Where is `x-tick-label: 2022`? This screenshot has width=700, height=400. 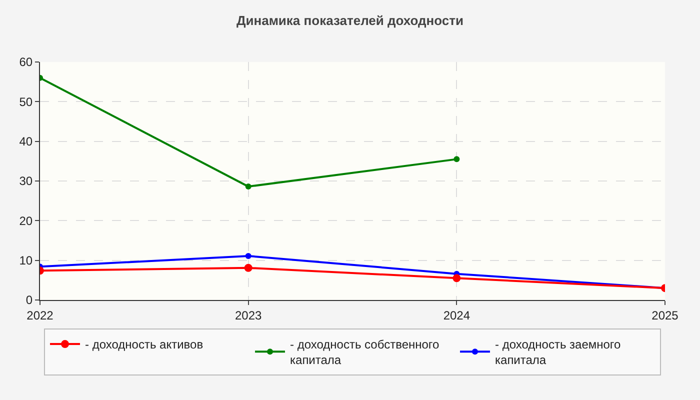 x-tick-label: 2022 is located at coordinates (40, 315).